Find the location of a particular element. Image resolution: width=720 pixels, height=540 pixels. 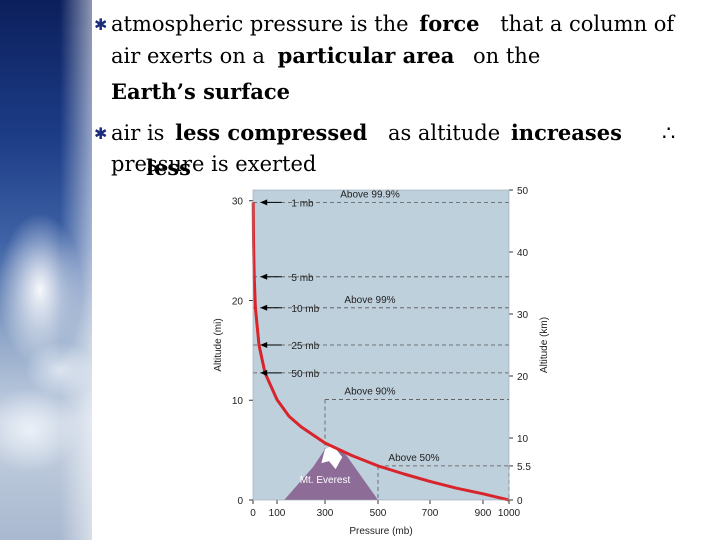

emphasis-less-compressed: less compressed is located at coordinates (271, 132).